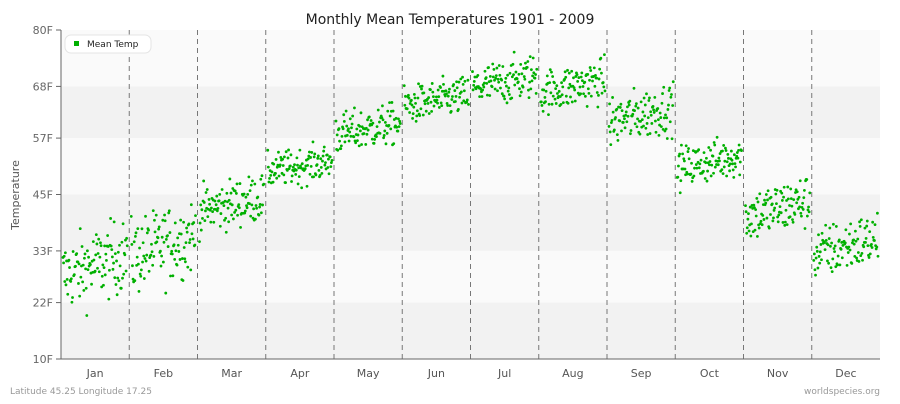 This screenshot has width=900, height=404. Describe the element at coordinates (15, 195) in the screenshot. I see `y-axis-label: Temperature` at that location.